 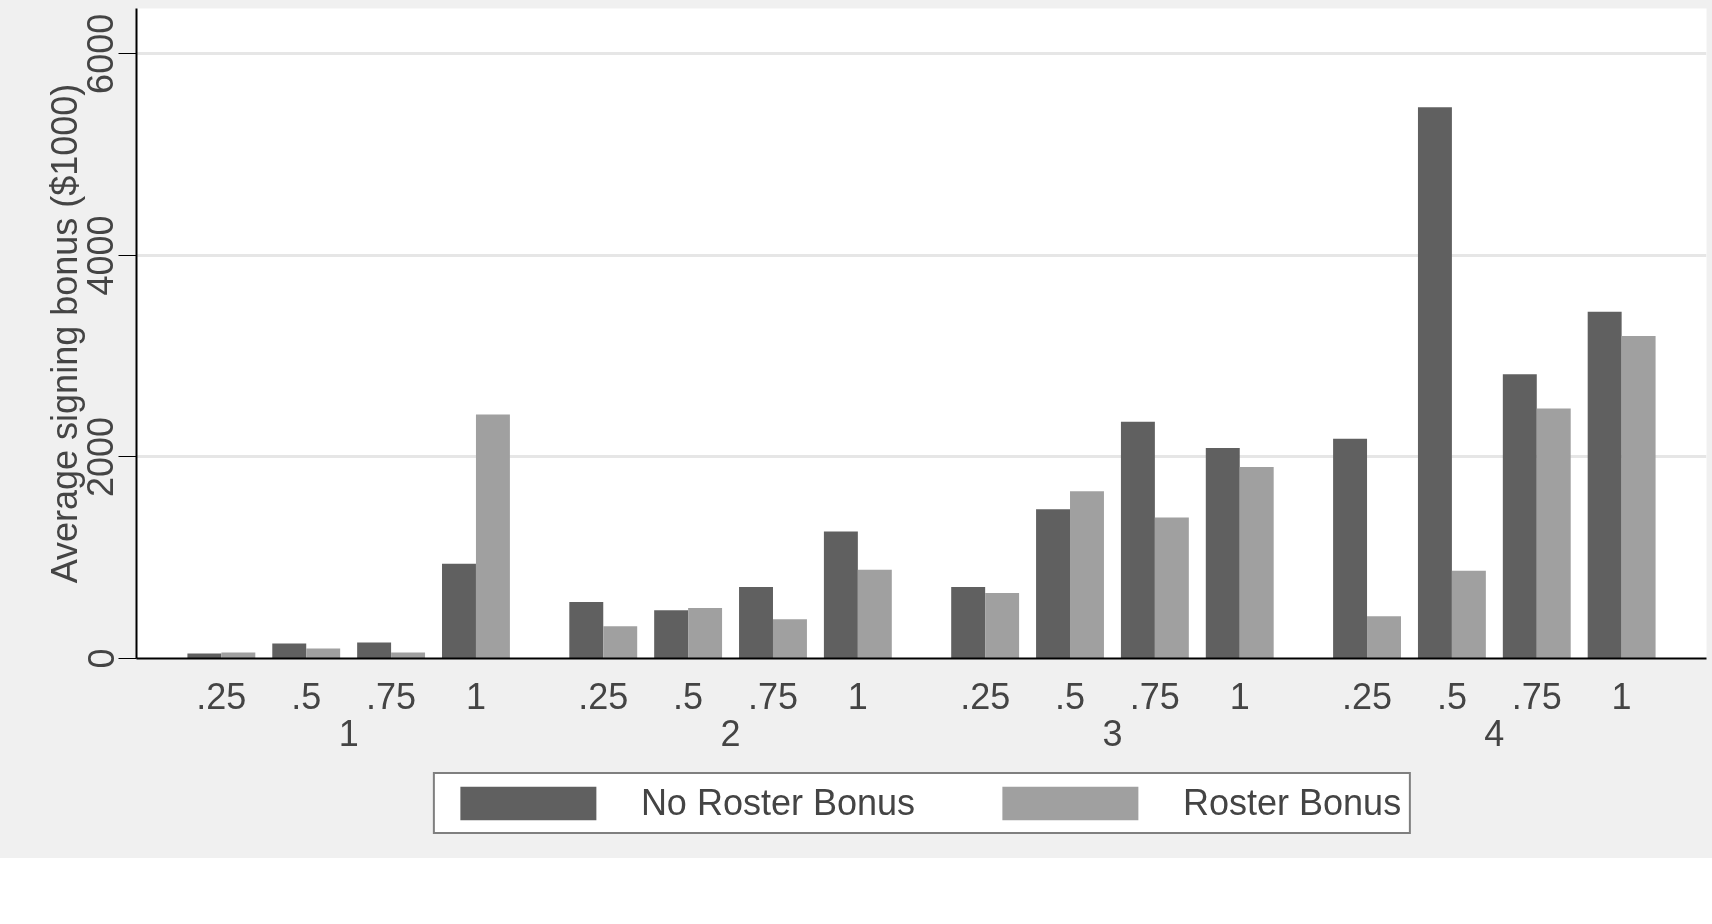 What do you see at coordinates (1292, 803) in the screenshot?
I see `legend-label: Roster Bonus` at bounding box center [1292, 803].